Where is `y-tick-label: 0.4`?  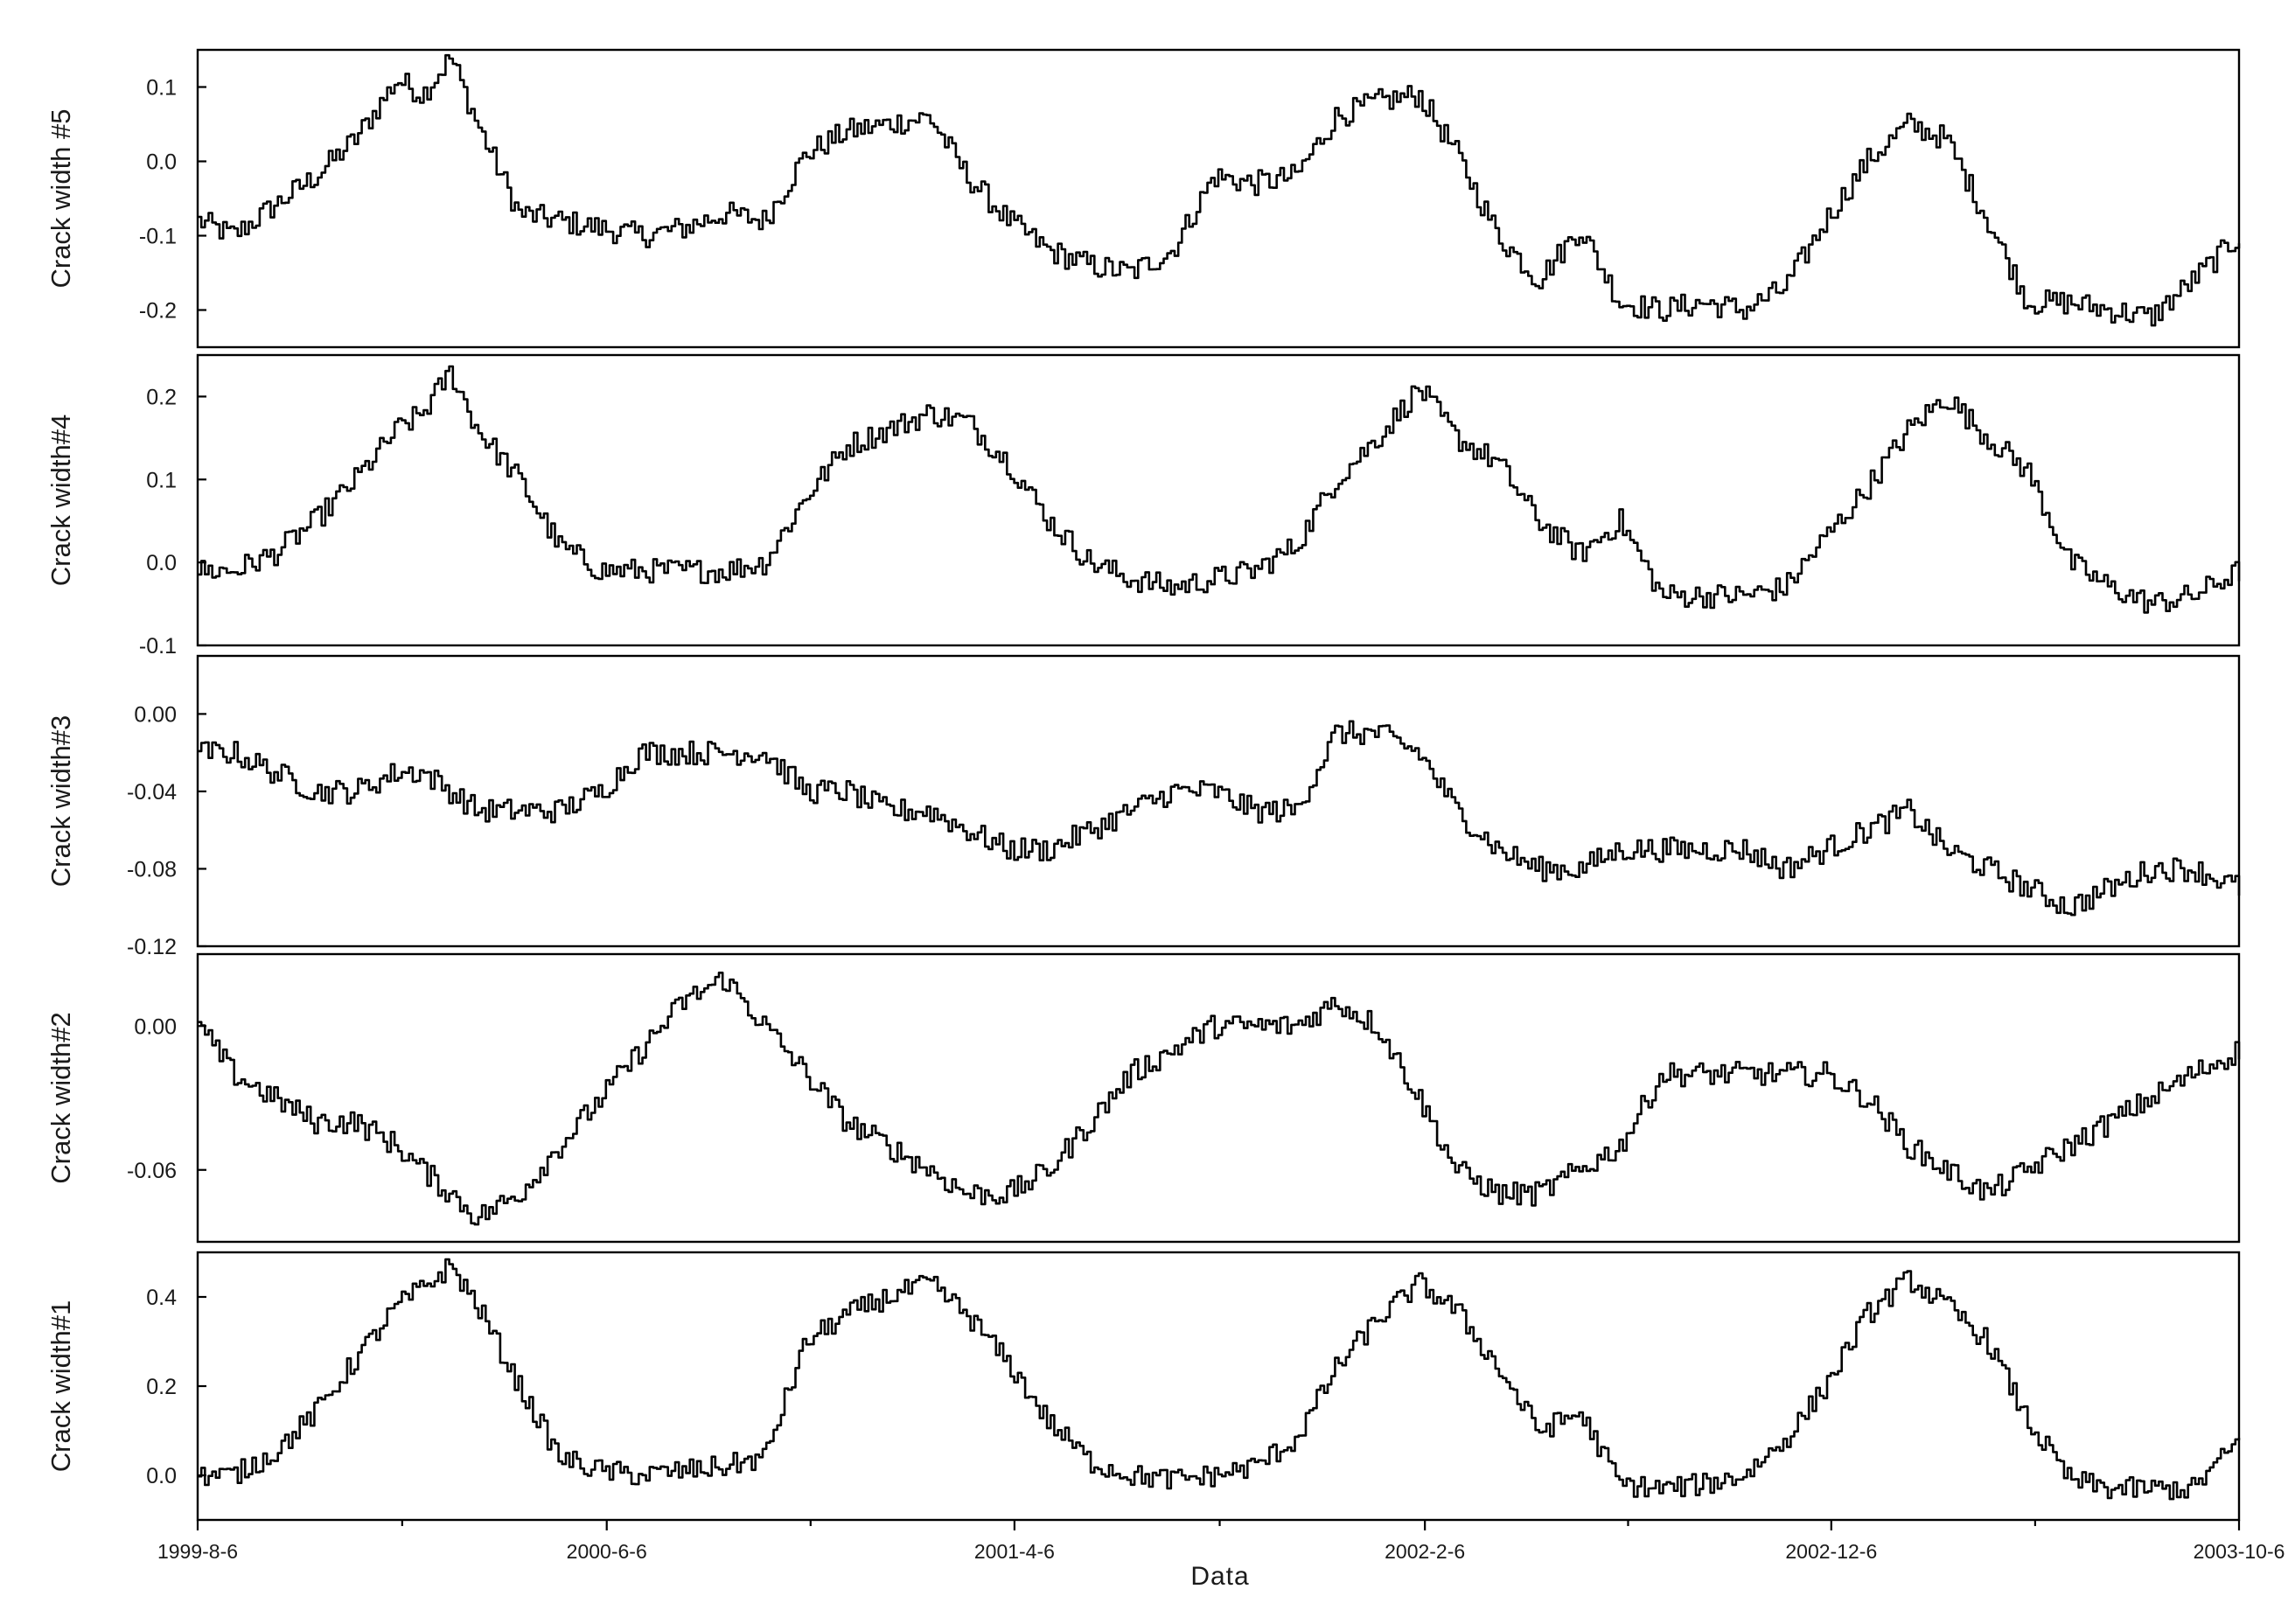
y-tick-label: 0.4 is located at coordinates (161, 1298).